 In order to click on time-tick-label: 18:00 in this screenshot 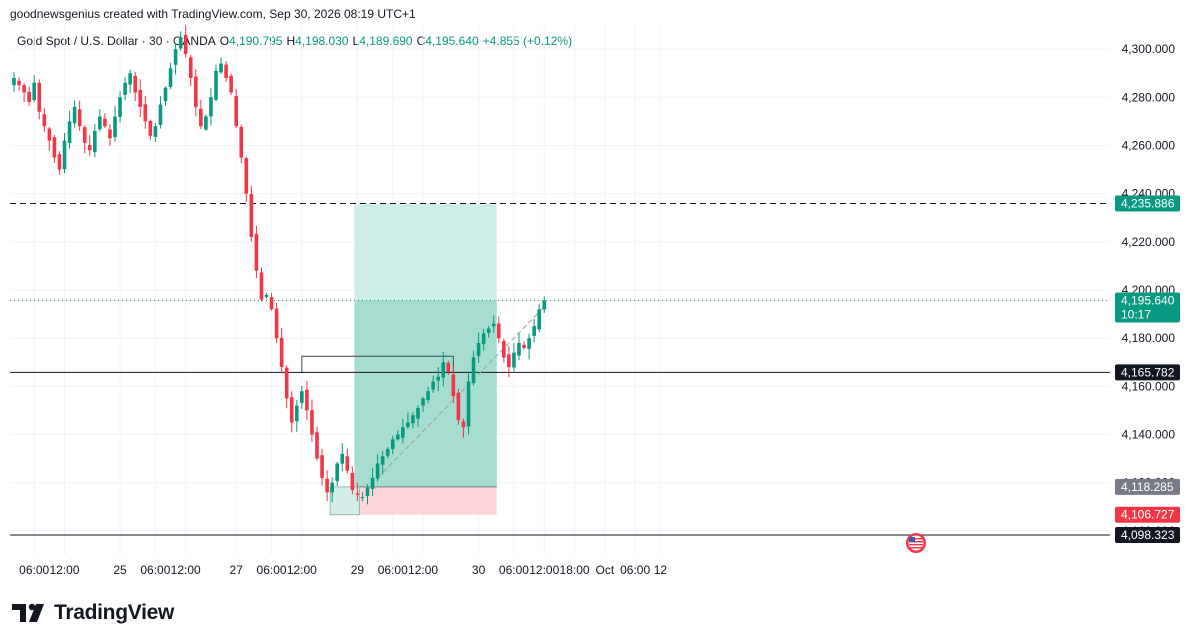, I will do `click(575, 570)`.